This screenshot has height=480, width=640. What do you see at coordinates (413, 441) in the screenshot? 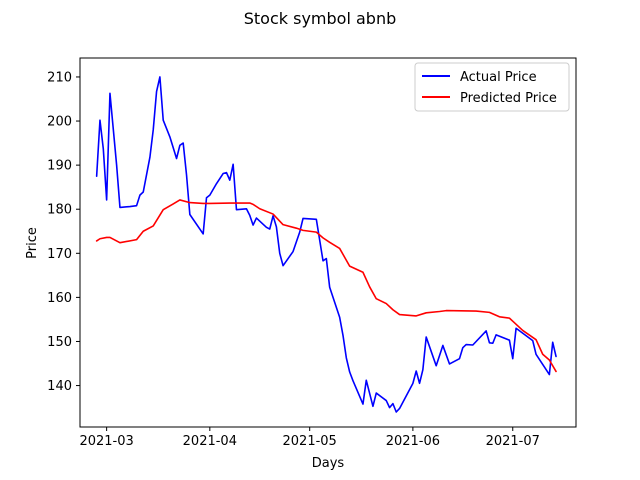
I see `x-tick-label: 2021-06` at bounding box center [413, 441].